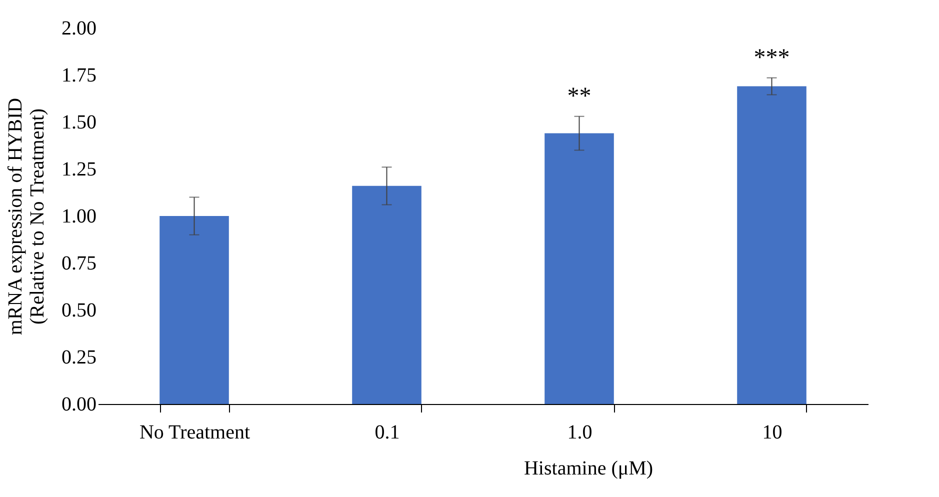  What do you see at coordinates (579, 433) in the screenshot?
I see `x-tick-label: 1.0` at bounding box center [579, 433].